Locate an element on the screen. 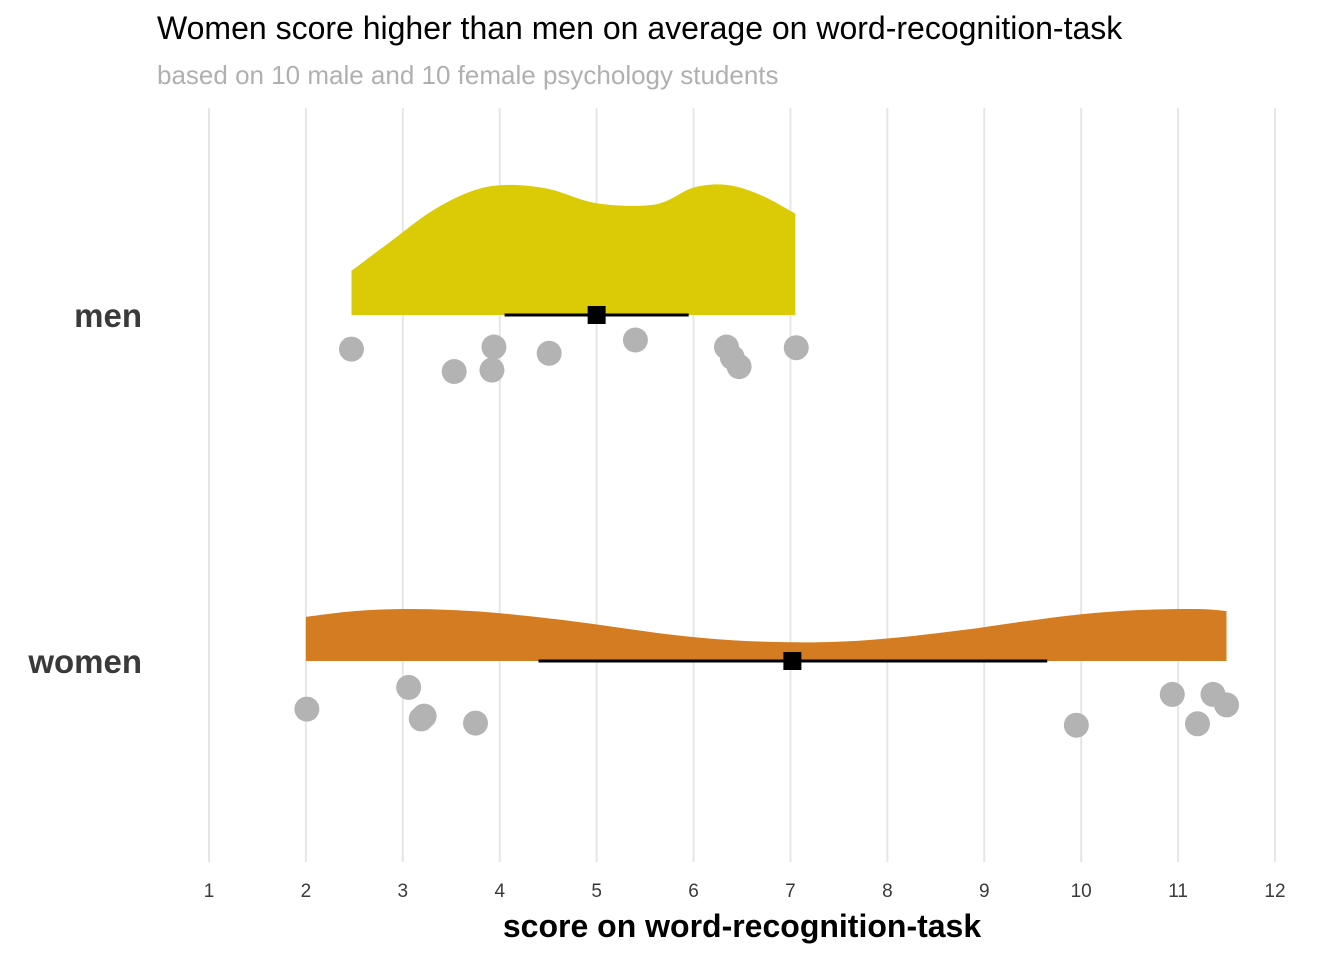  x-tick-label-4: 4 is located at coordinates (499, 891).